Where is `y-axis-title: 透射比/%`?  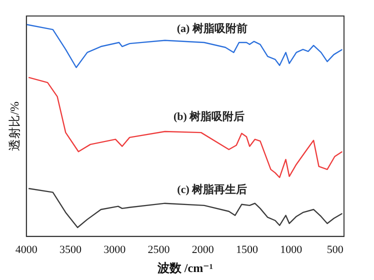 y-axis-title: 透射比/% is located at coordinates (14, 126).